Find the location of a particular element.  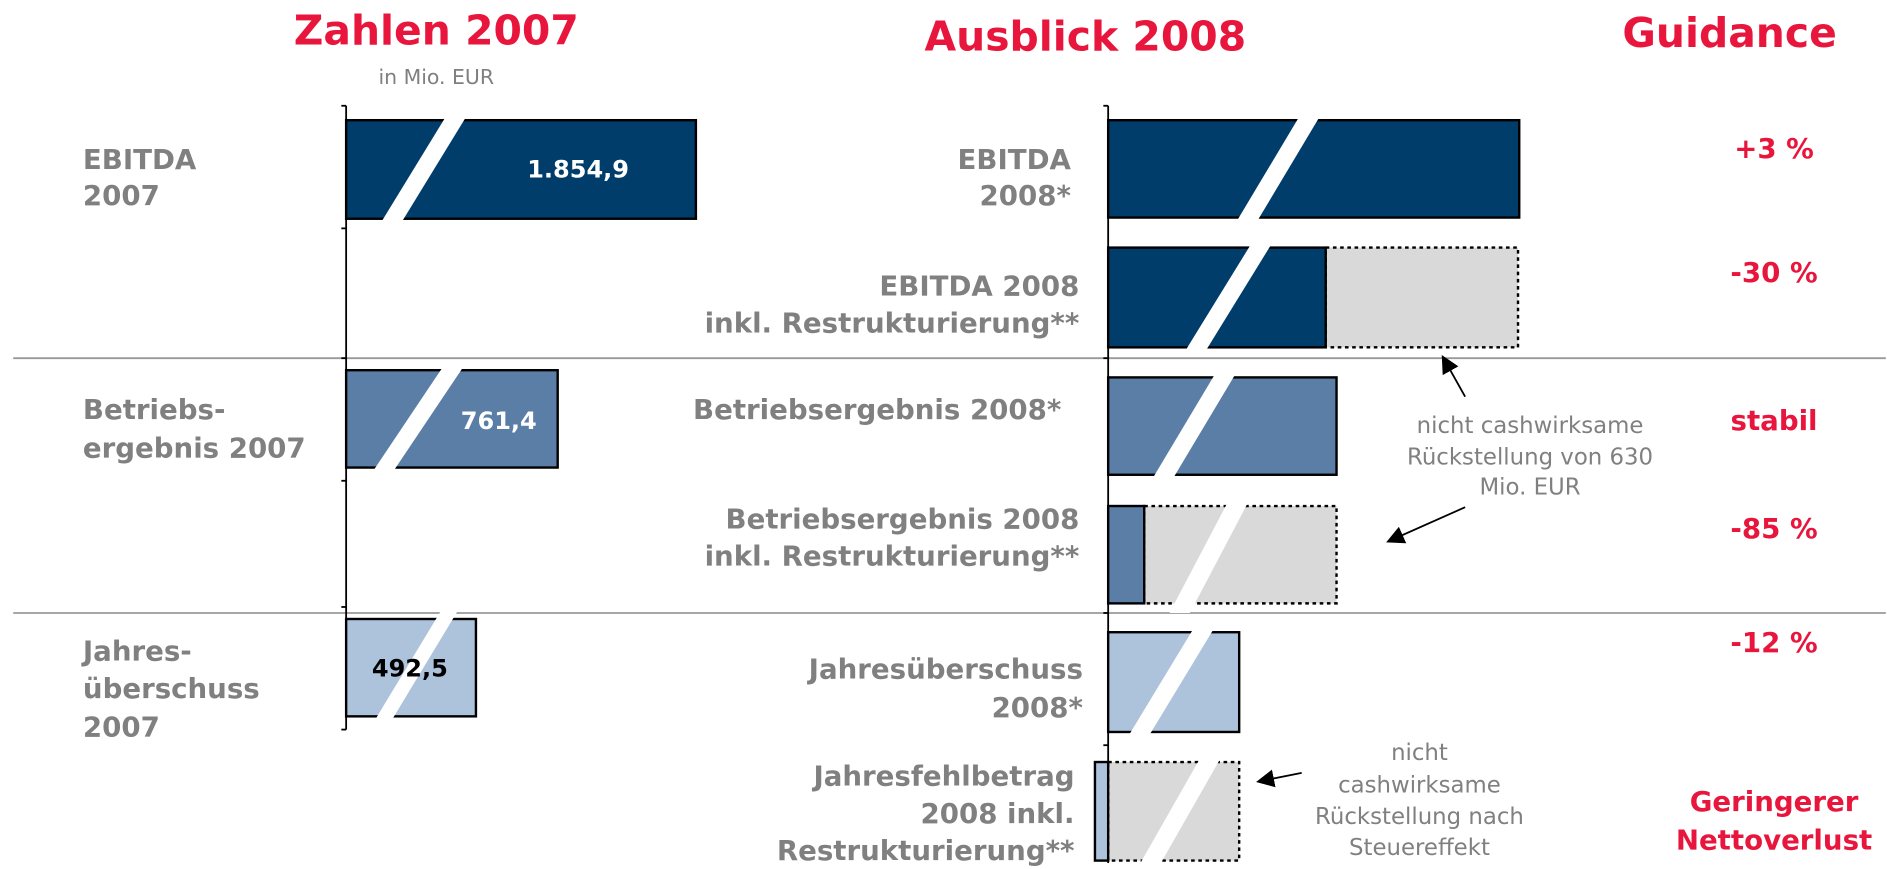

guidance: +3 % is located at coordinates (1774, 148).